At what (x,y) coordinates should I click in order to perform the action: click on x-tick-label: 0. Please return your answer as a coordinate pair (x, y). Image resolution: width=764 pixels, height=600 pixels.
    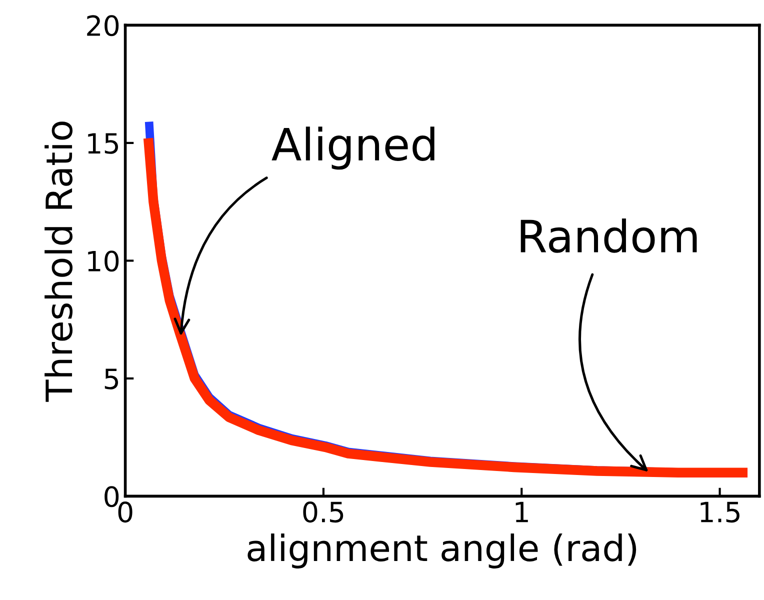
    Looking at the image, I should click on (125, 512).